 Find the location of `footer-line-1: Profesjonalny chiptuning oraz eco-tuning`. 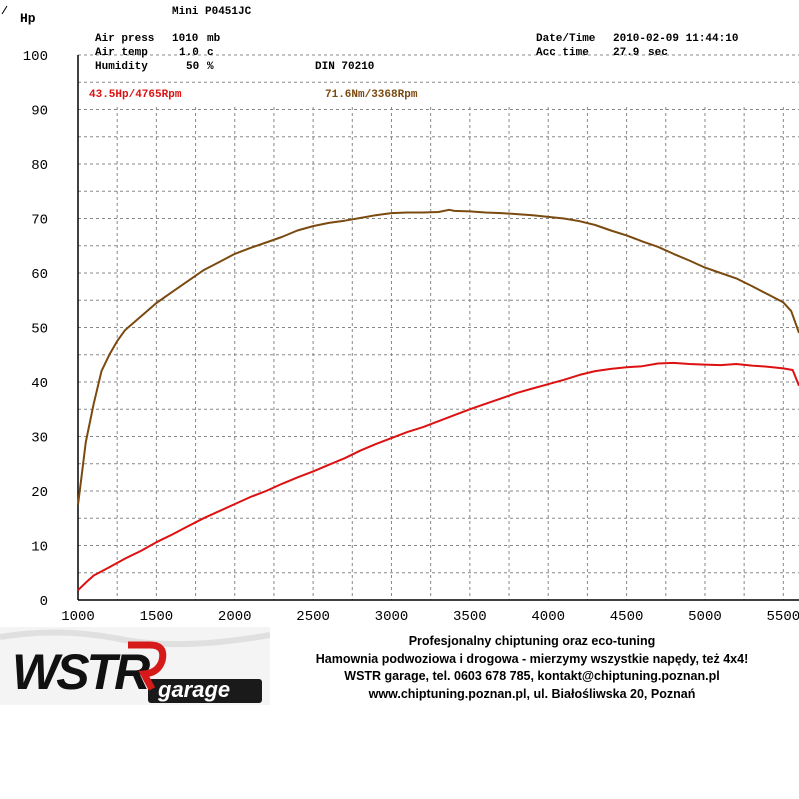

footer-line-1: Profesjonalny chiptuning oraz eco-tuning is located at coordinates (532, 641).